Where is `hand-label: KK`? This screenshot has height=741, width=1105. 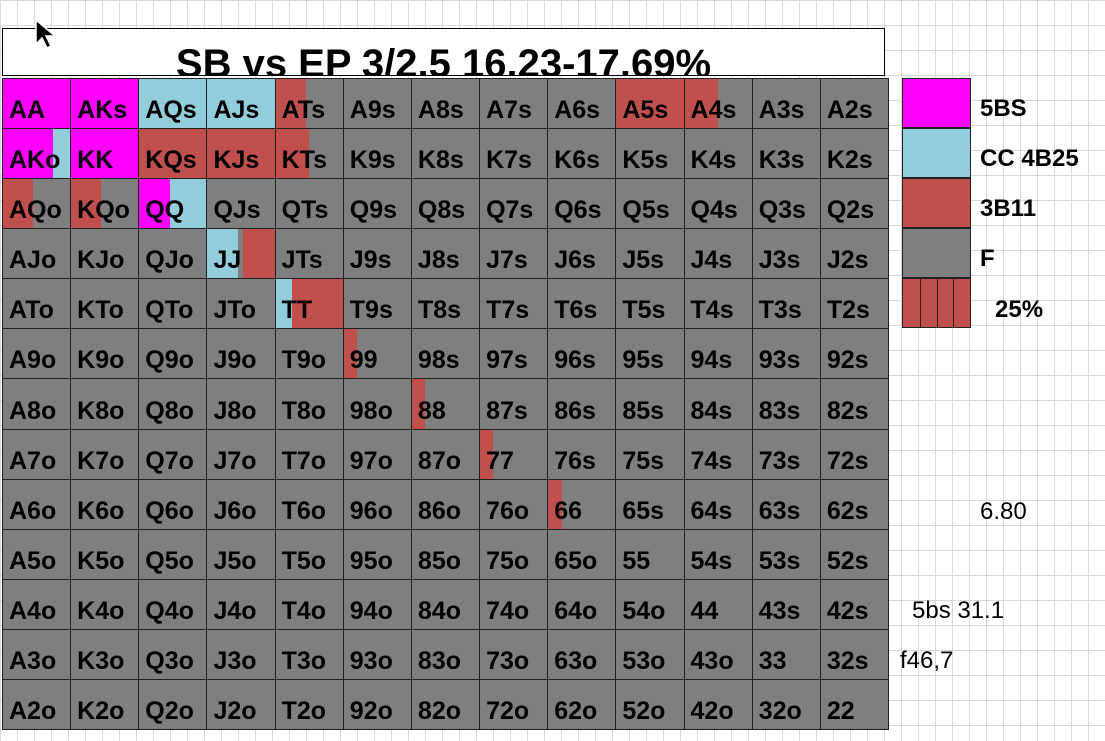 hand-label: KK is located at coordinates (95, 160).